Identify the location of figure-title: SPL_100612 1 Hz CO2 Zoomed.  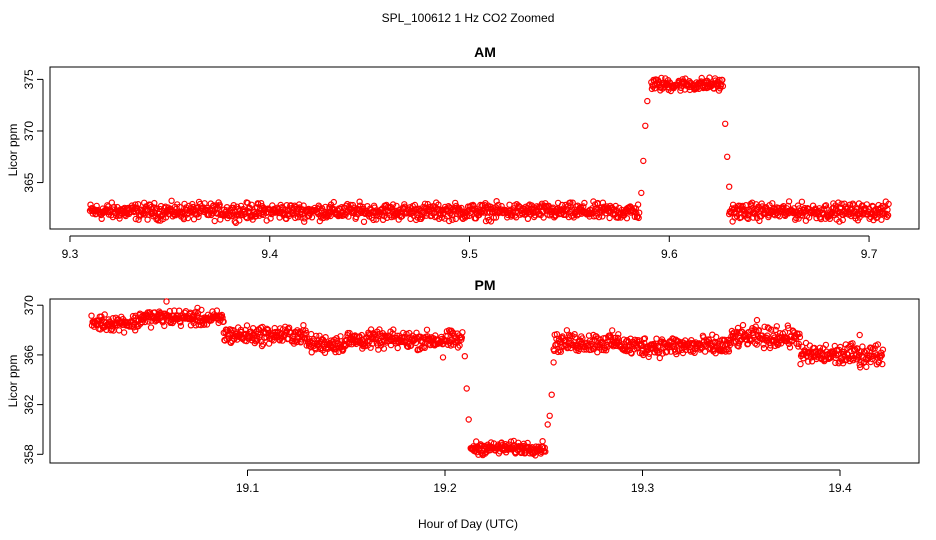
(468, 18).